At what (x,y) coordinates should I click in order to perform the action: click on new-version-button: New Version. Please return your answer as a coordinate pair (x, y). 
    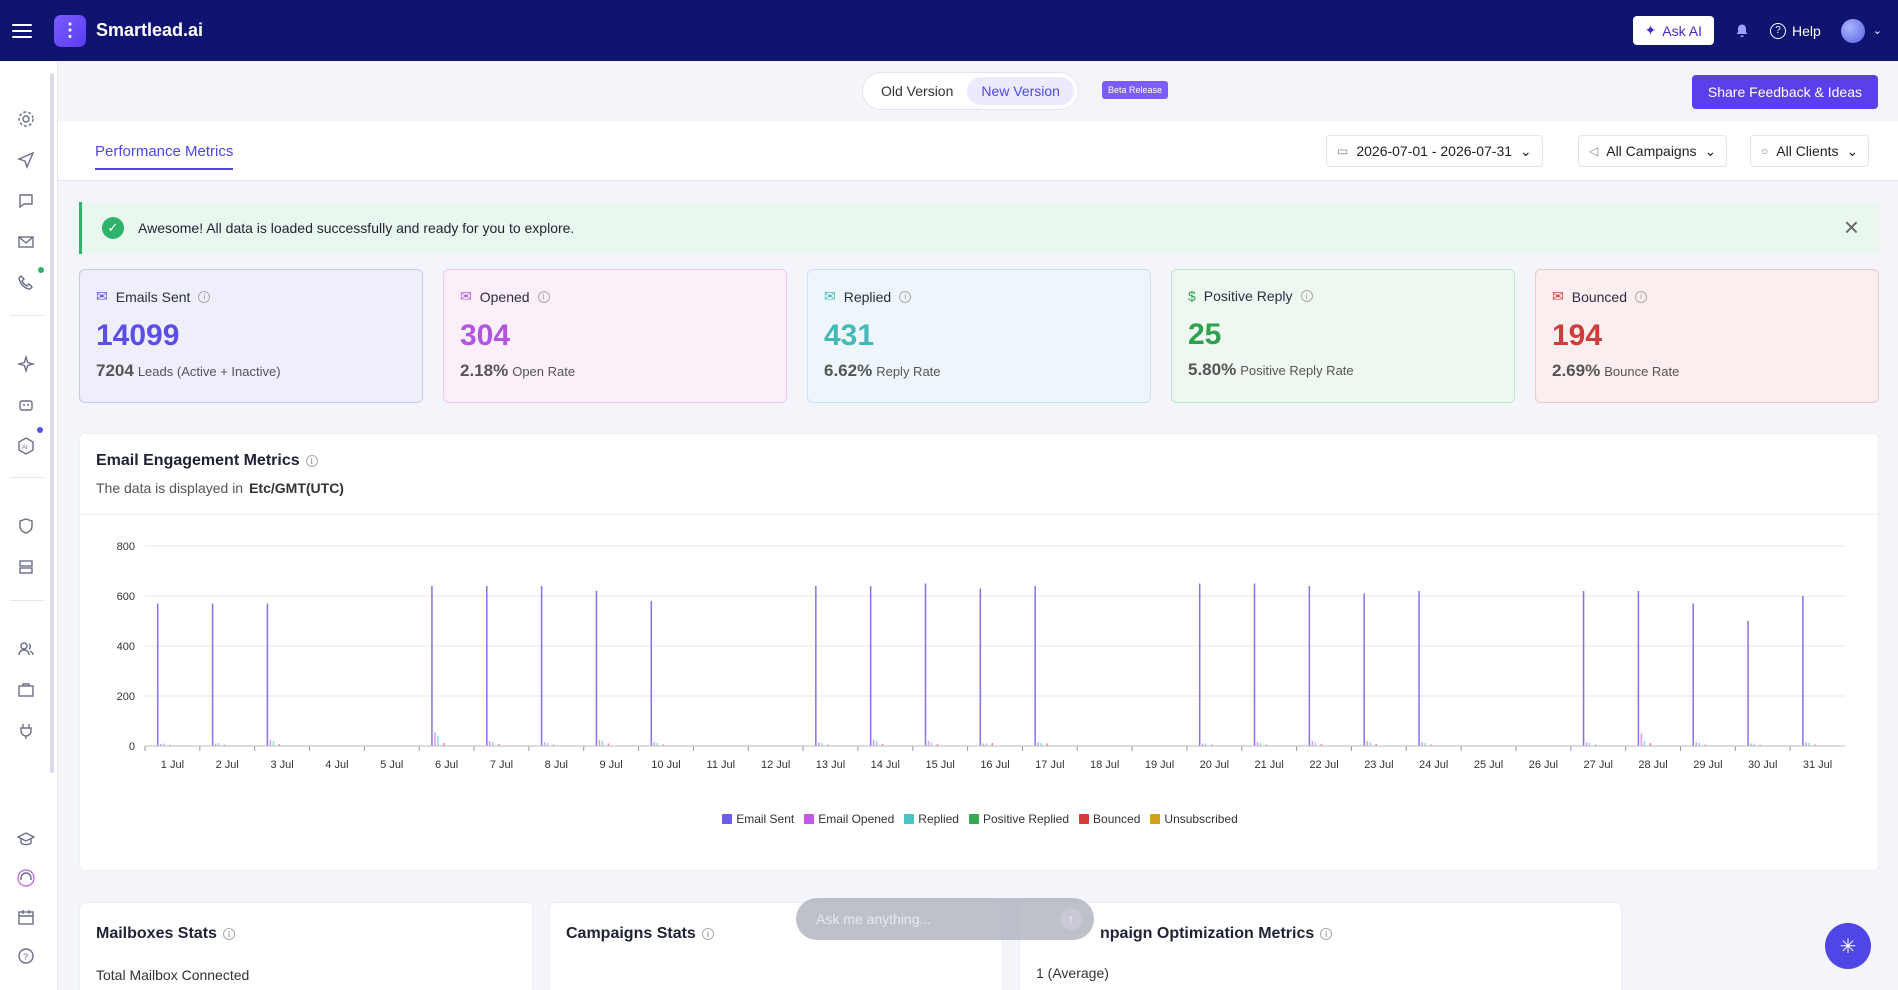
    Looking at the image, I should click on (1020, 91).